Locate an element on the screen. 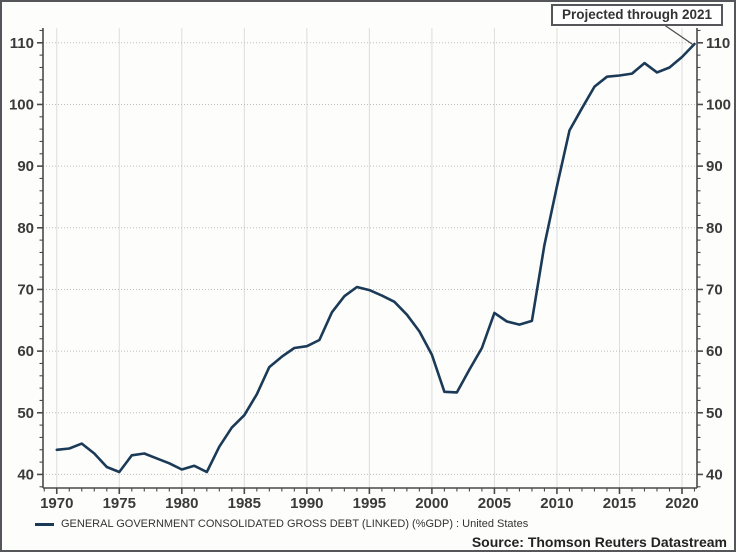  x-tick-label: 1975 is located at coordinates (119, 503).